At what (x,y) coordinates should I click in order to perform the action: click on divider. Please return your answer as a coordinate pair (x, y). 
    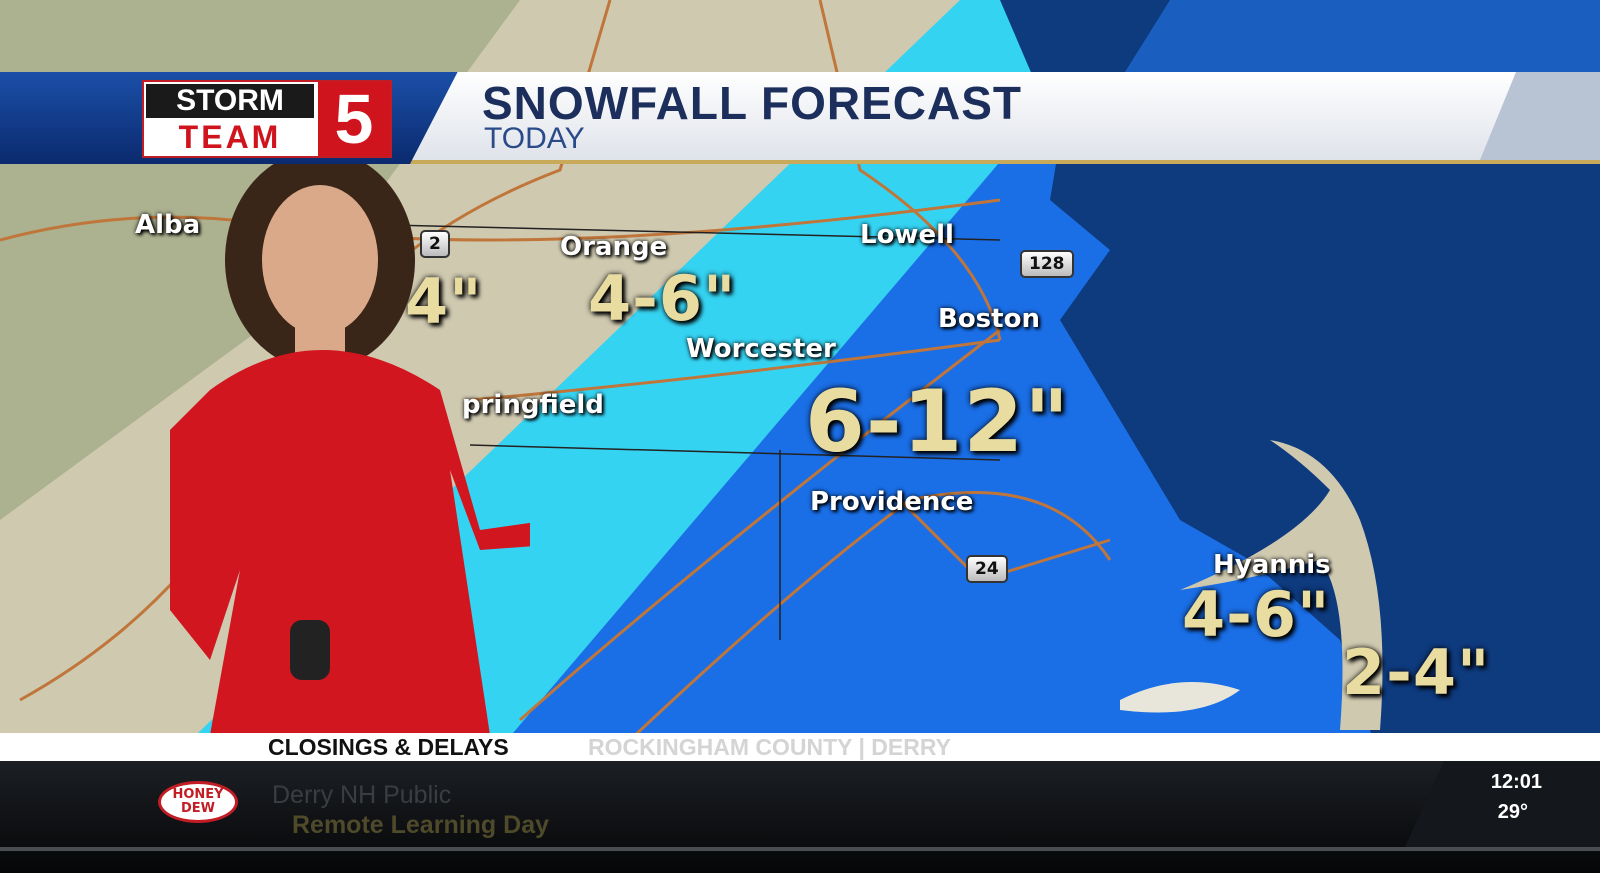
    Looking at the image, I should click on (800, 849).